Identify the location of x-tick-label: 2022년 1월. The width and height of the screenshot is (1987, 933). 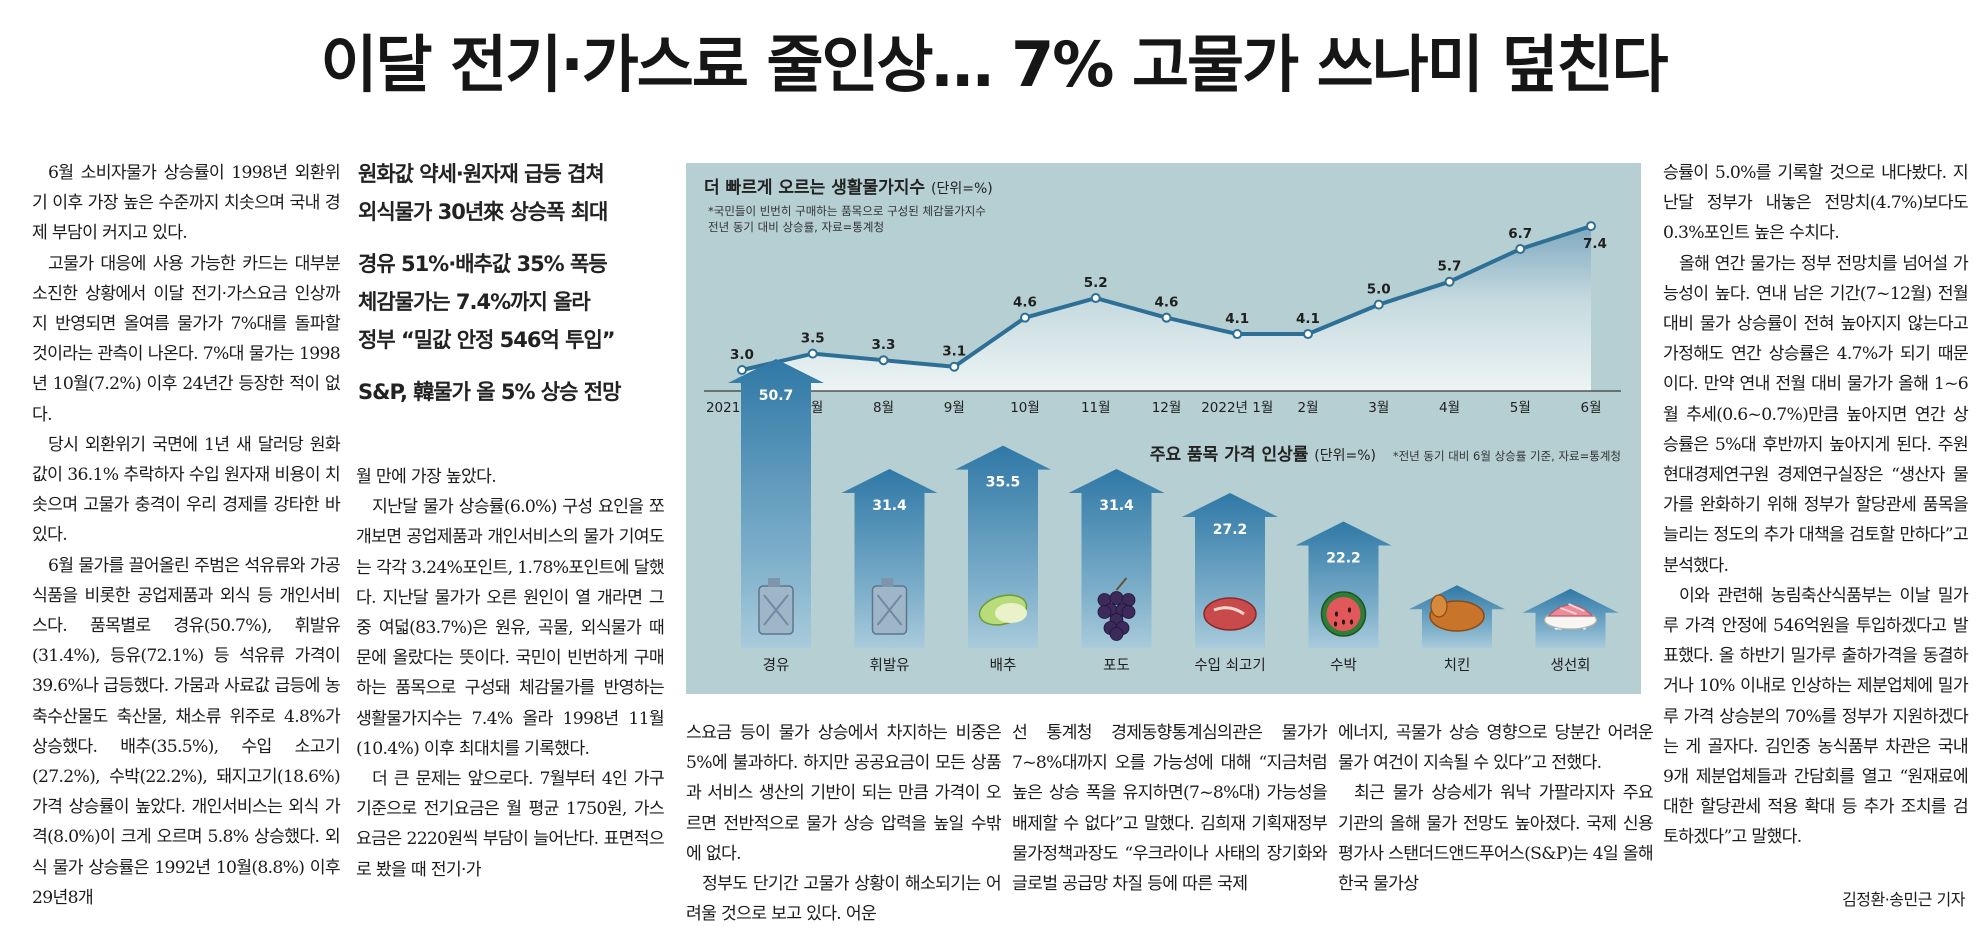
(1237, 408).